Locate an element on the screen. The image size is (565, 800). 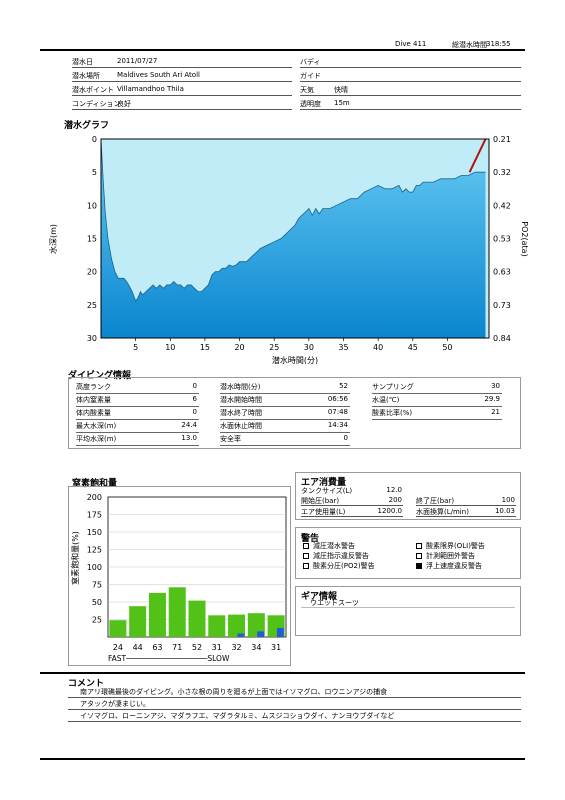
dive-info-row: 平均水深(m) 13.0 is located at coordinates (137, 439).